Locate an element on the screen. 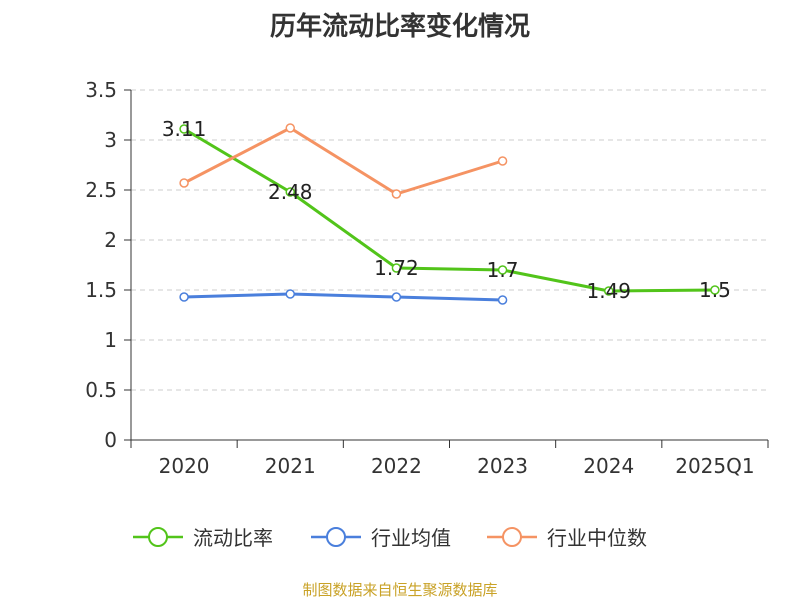 This screenshot has height=600, width=800. series-3-line is located at coordinates (343, 161).